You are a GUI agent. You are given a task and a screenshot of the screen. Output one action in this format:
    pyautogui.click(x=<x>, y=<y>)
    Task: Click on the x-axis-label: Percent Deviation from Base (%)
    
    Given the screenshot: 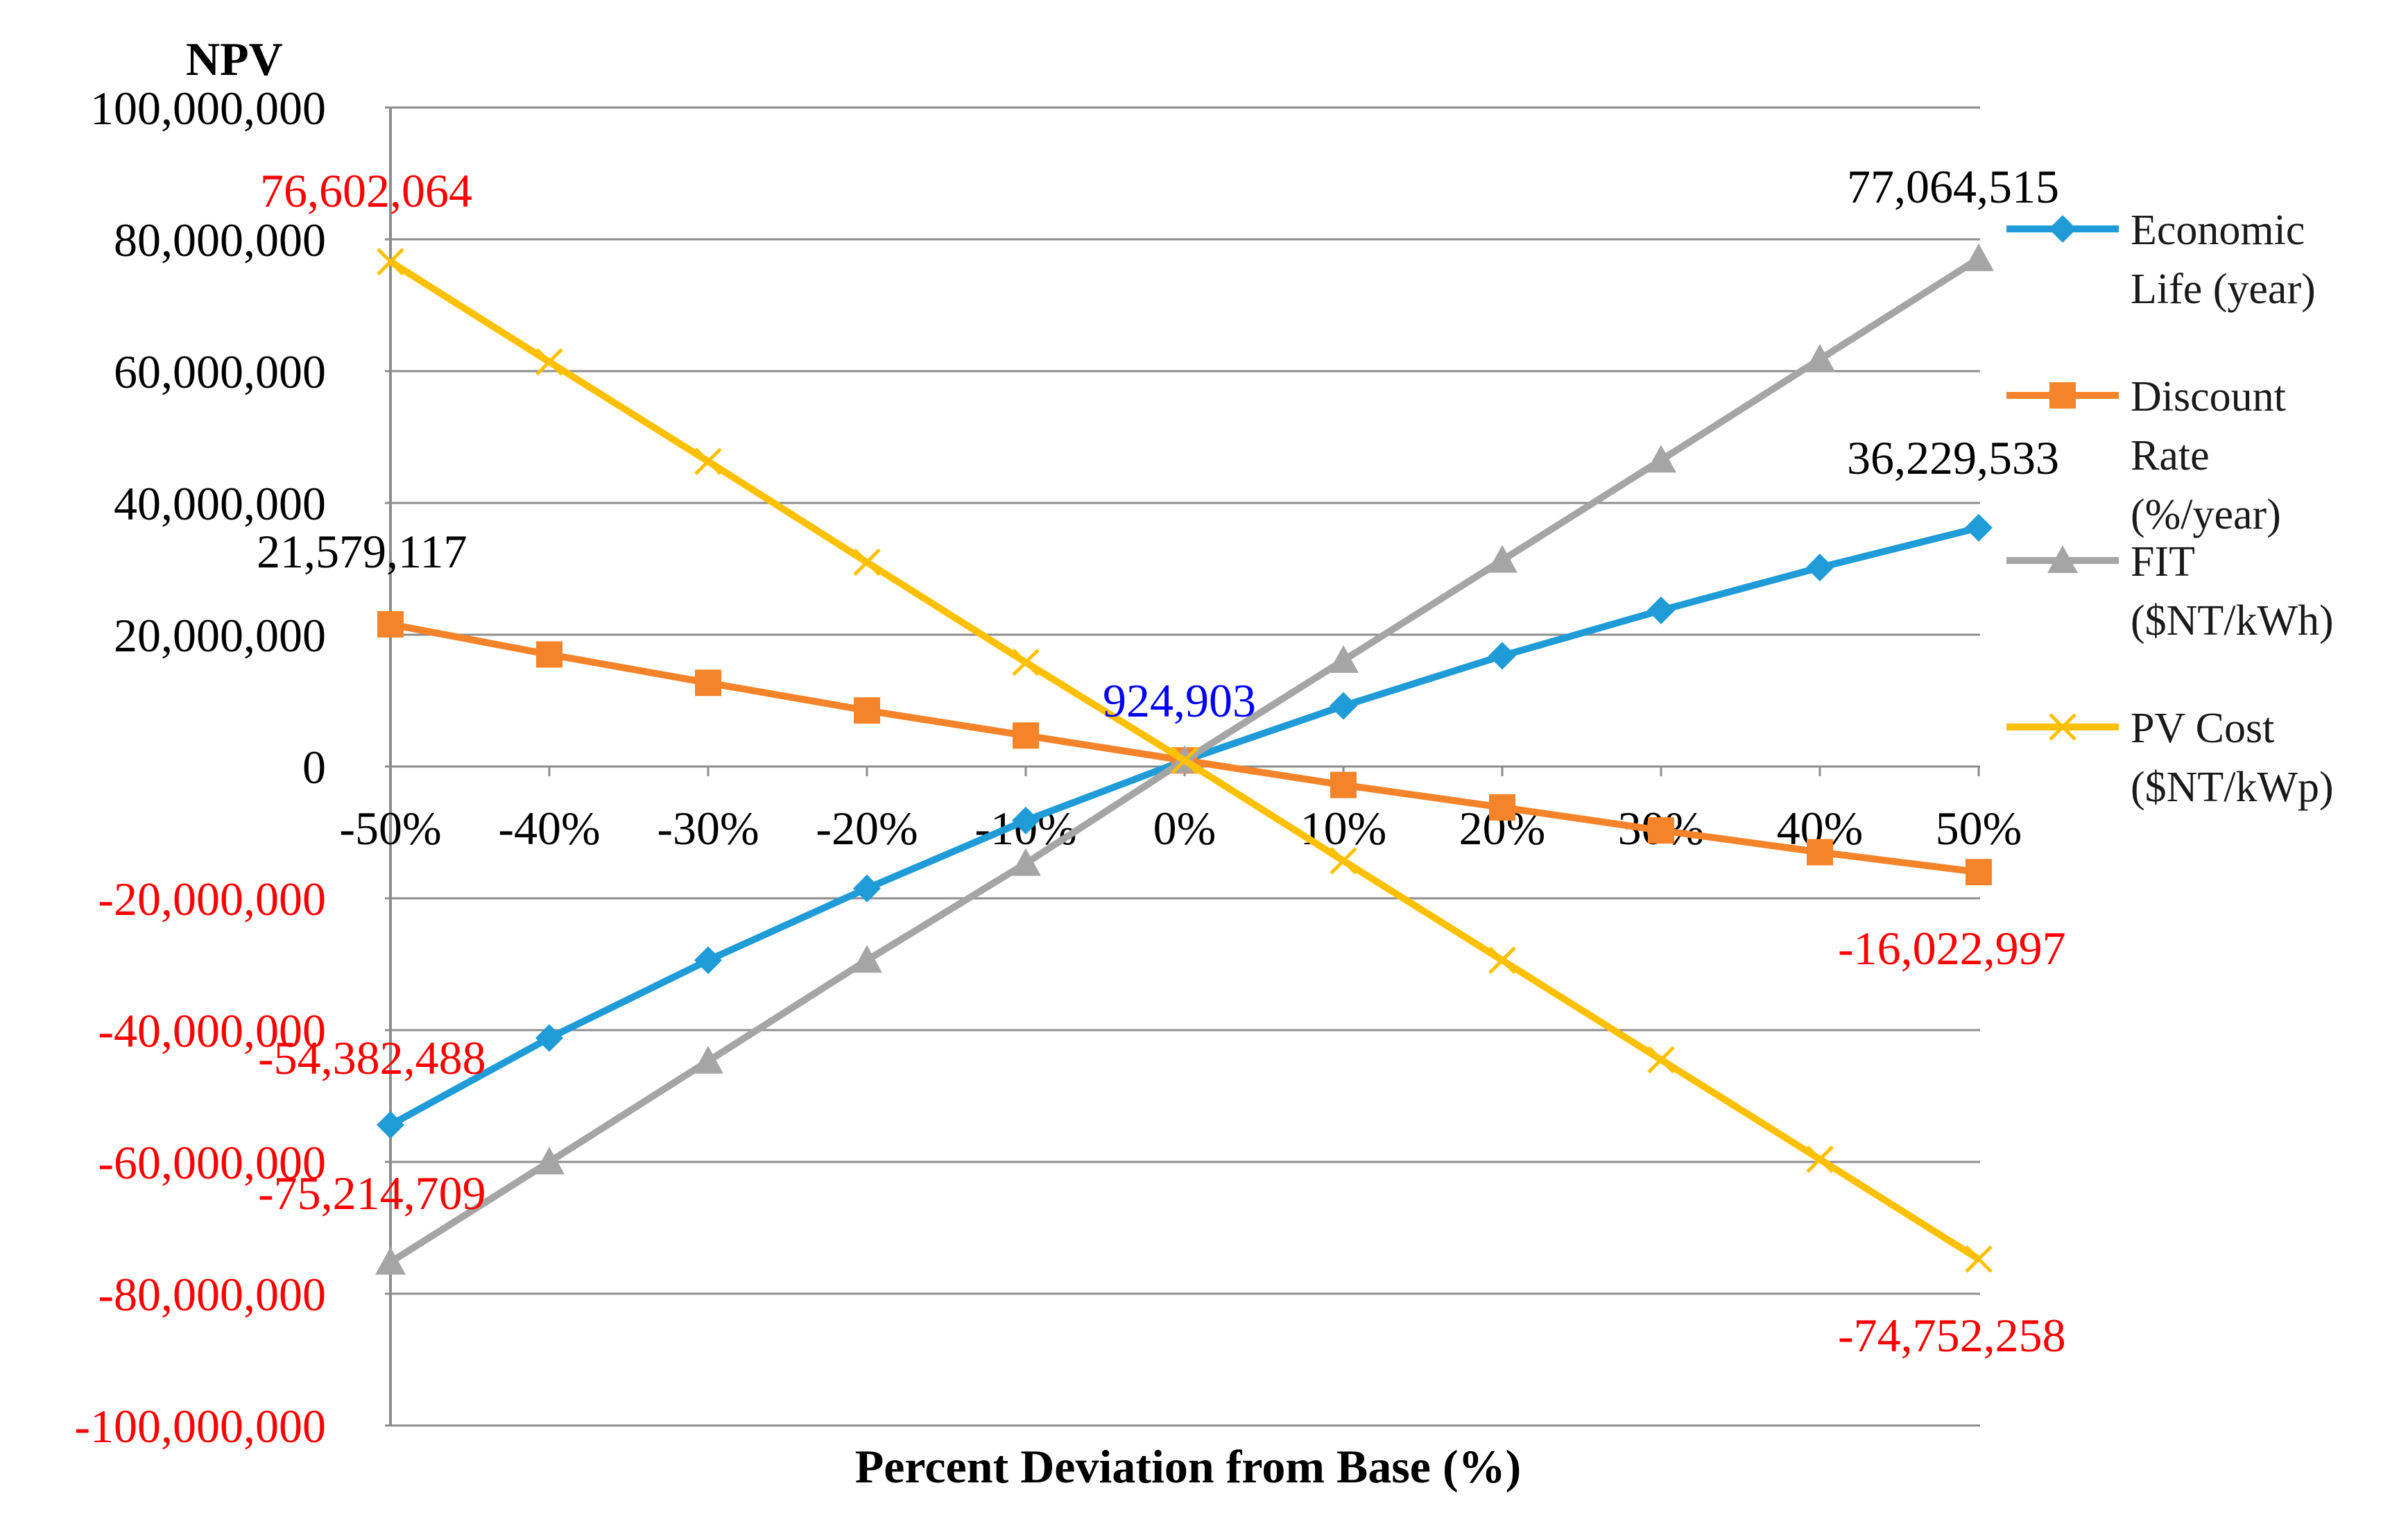 What is the action you would take?
    pyautogui.click(x=1188, y=1466)
    